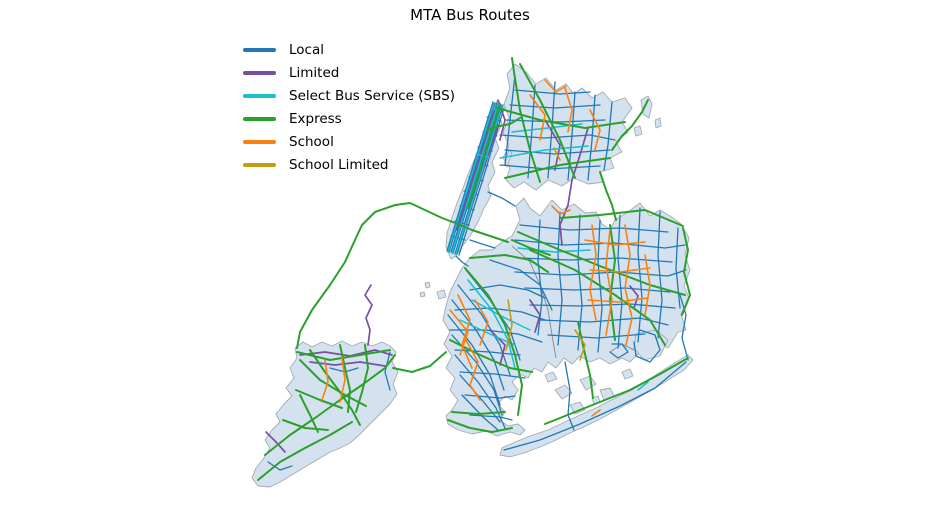 This screenshot has width=940, height=525. Describe the element at coordinates (259, 164) in the screenshot. I see `school-limited-line-swatch` at that location.